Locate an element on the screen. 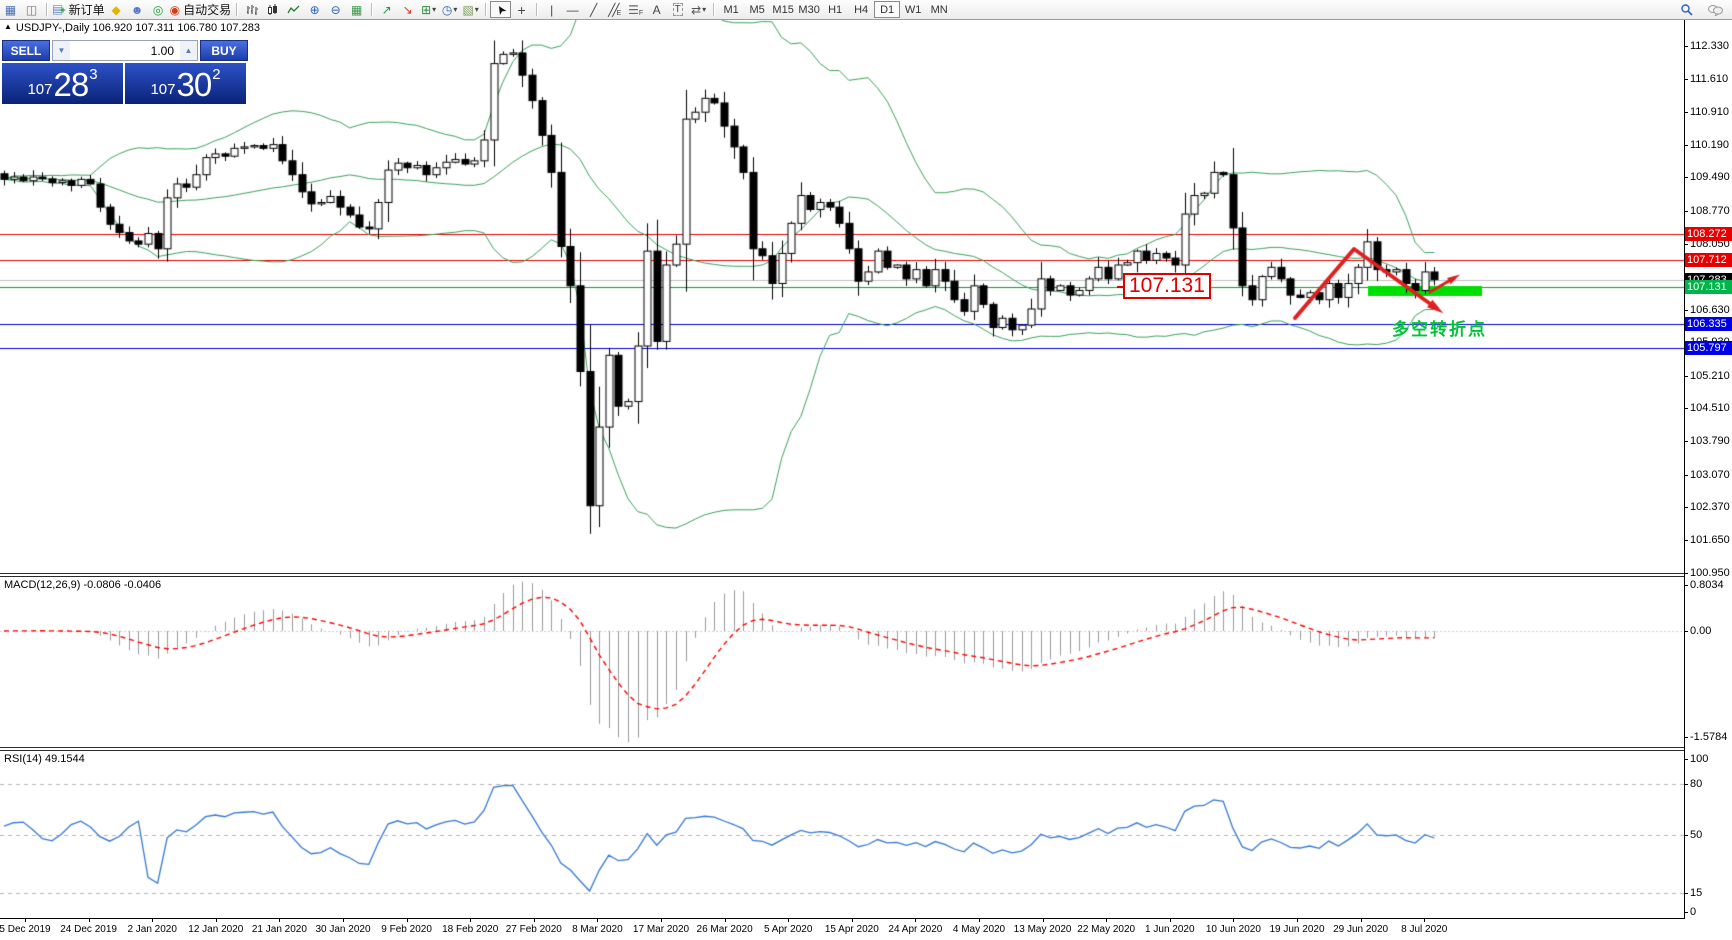  timeframe-w1-button: W1 is located at coordinates (913, 9).